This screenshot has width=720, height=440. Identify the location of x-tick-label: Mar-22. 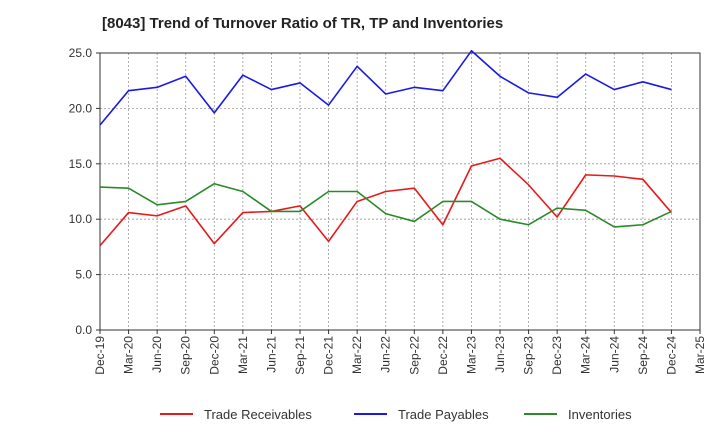
(357, 355).